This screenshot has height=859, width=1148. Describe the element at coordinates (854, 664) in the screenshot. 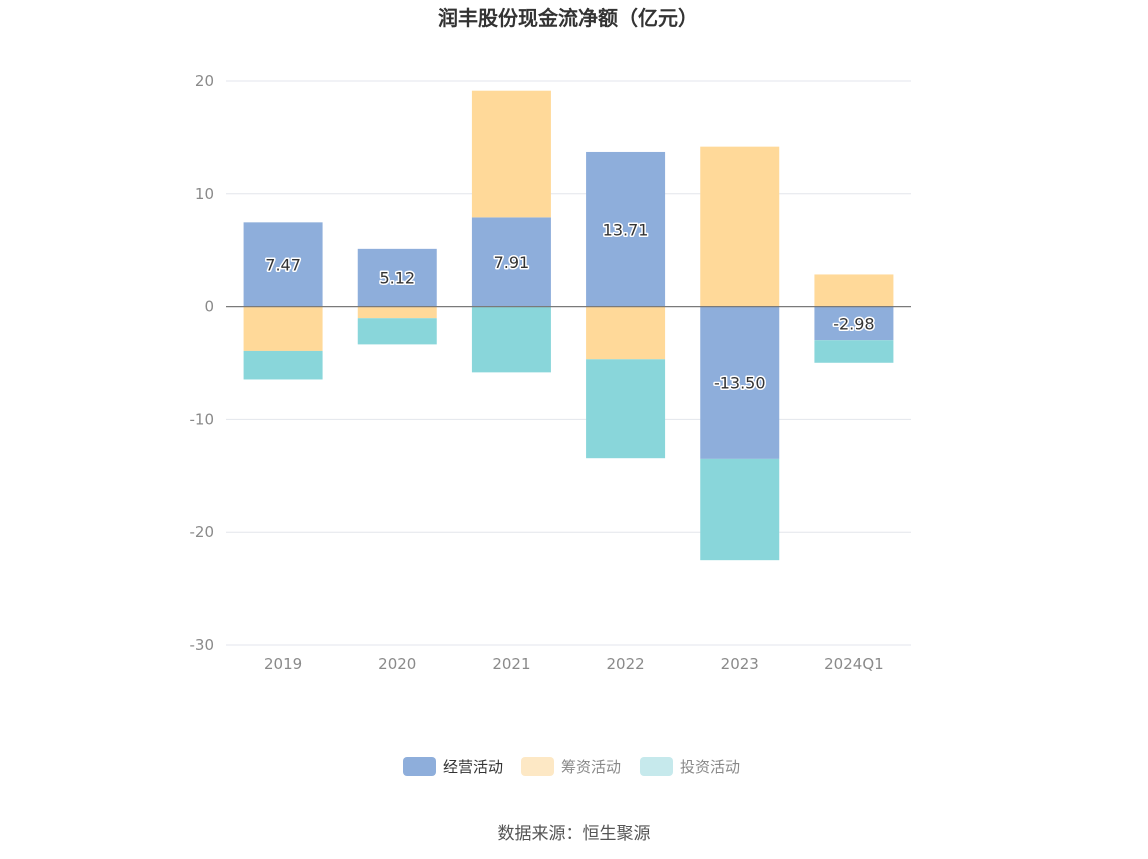

I see `x-tick-label: 2024Q1` at that location.